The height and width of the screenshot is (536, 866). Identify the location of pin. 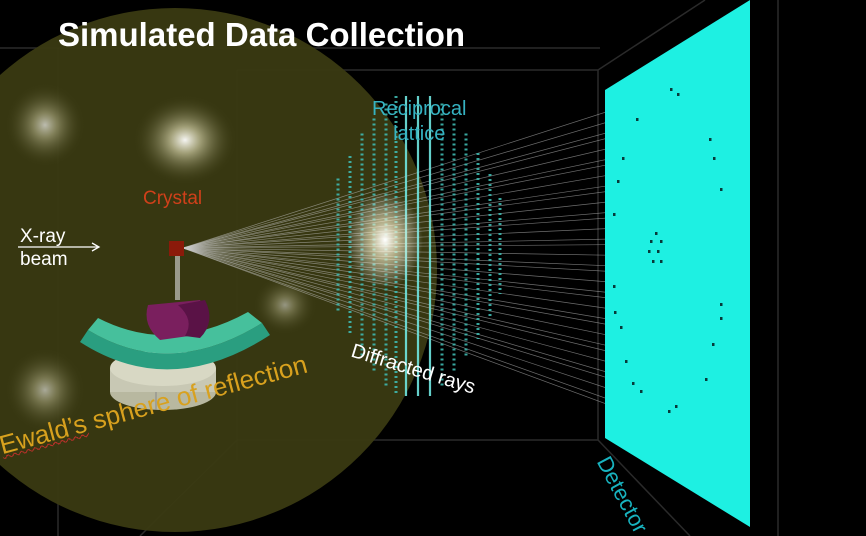
(177, 277).